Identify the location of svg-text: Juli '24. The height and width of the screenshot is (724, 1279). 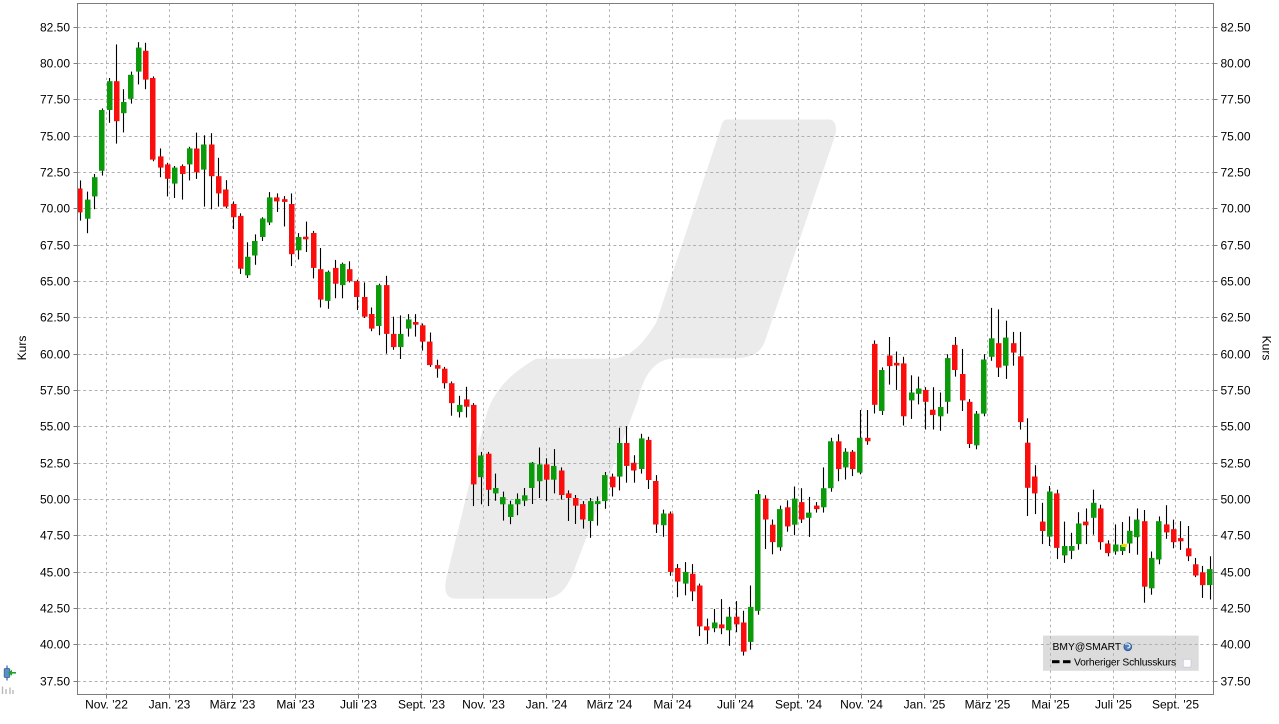
(735, 705).